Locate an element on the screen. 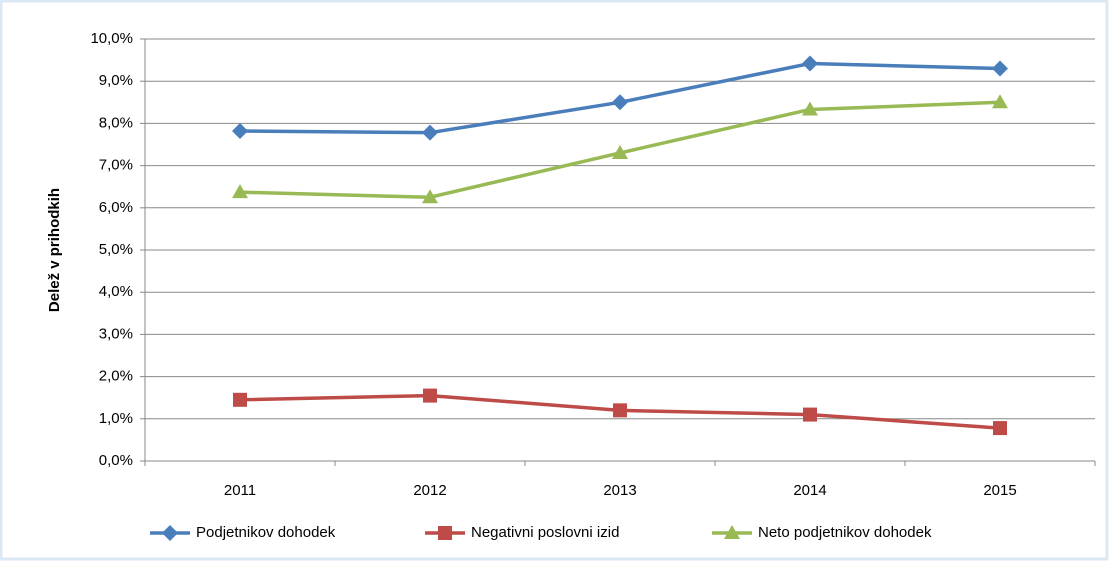 The image size is (1110, 562). x-tick-label: 2015 is located at coordinates (999, 490).